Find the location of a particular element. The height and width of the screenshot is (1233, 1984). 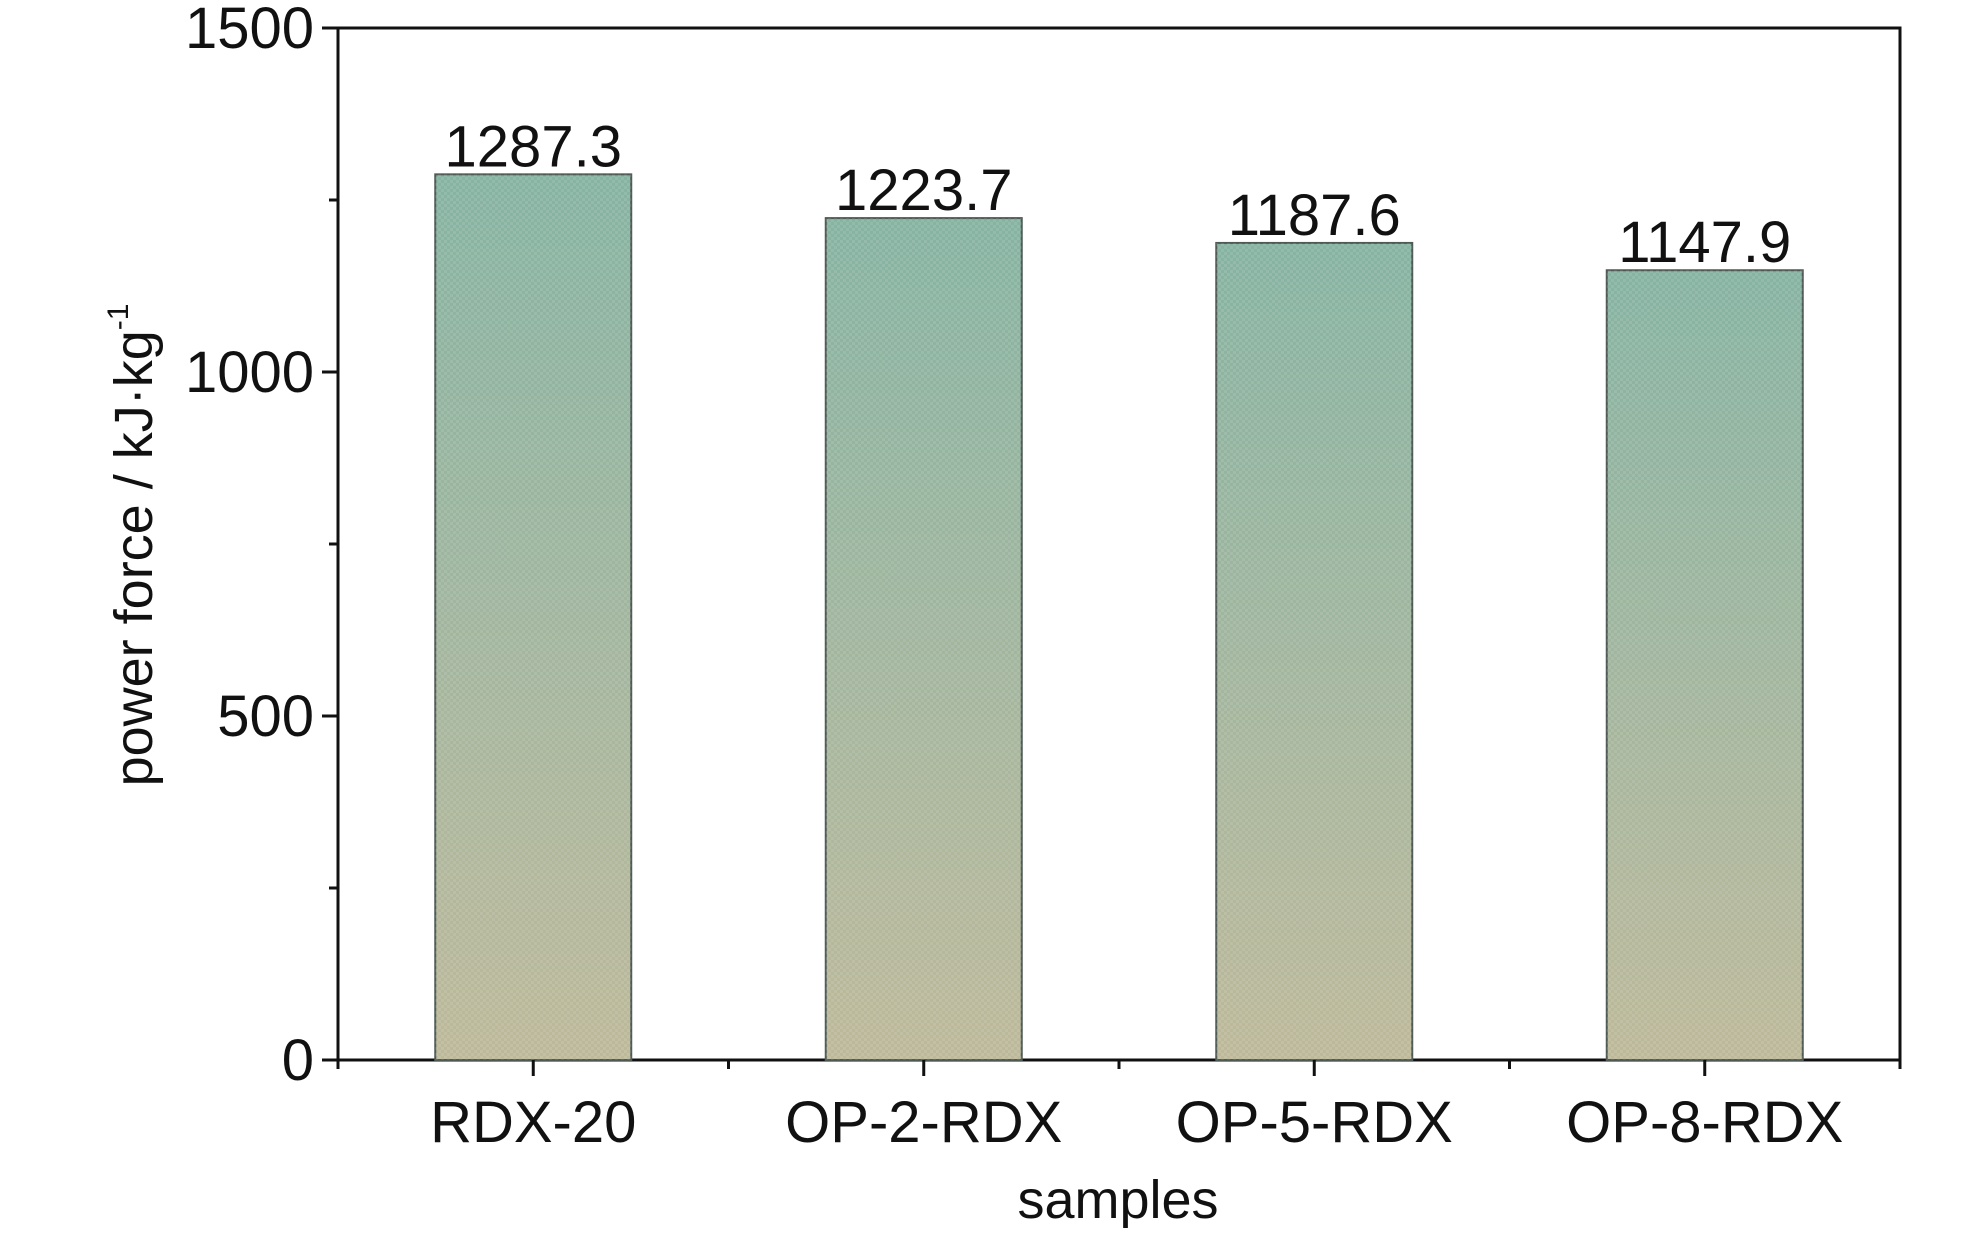

x-tick-label: OP-2-RDX is located at coordinates (923, 1122).